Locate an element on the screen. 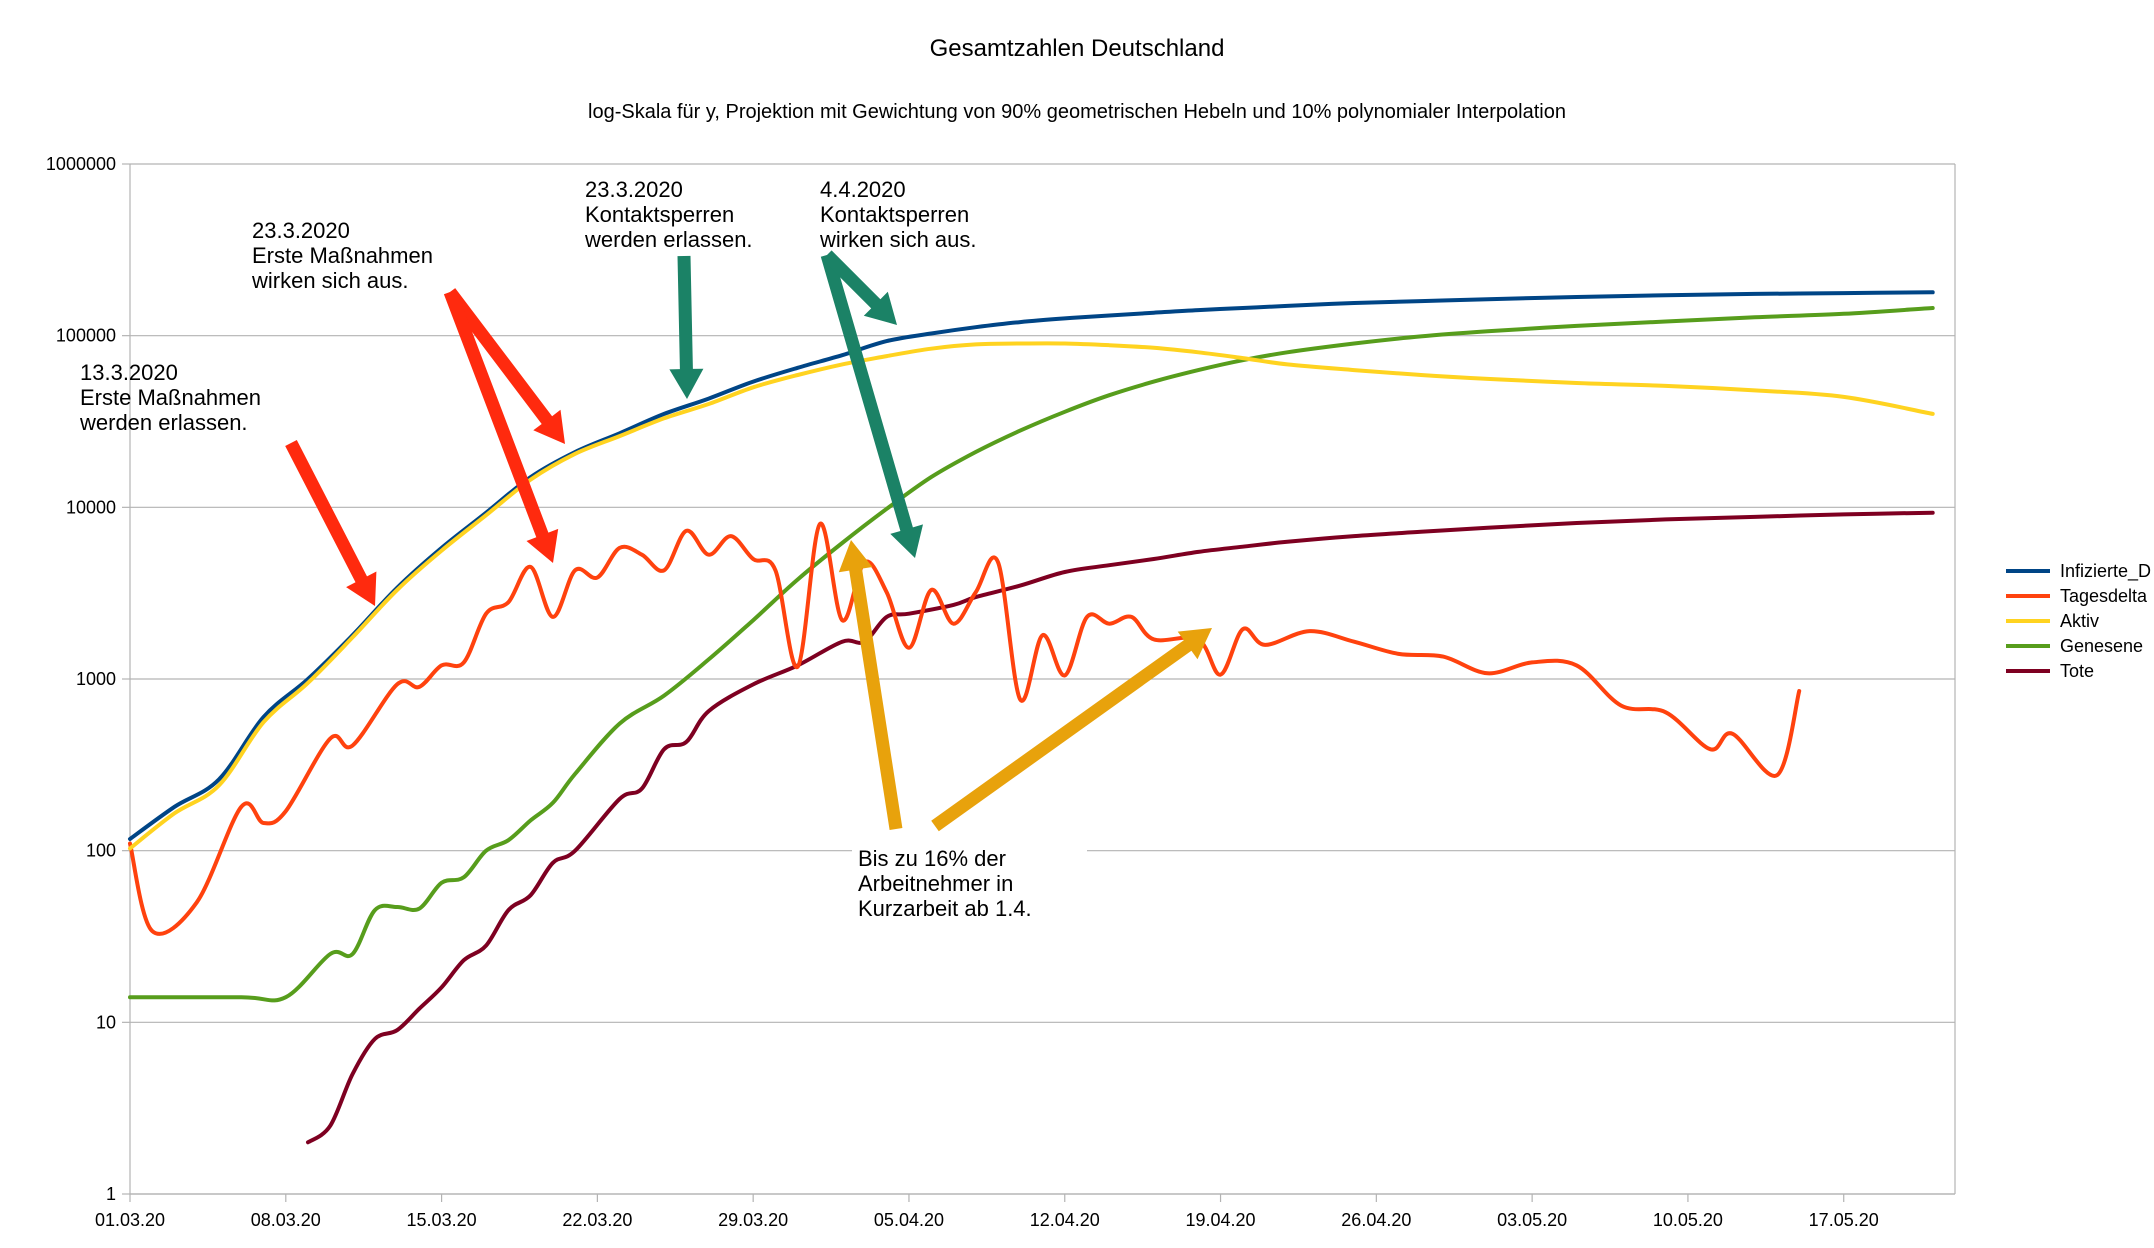  arrow-23-3-contact-ban is located at coordinates (686, 327).